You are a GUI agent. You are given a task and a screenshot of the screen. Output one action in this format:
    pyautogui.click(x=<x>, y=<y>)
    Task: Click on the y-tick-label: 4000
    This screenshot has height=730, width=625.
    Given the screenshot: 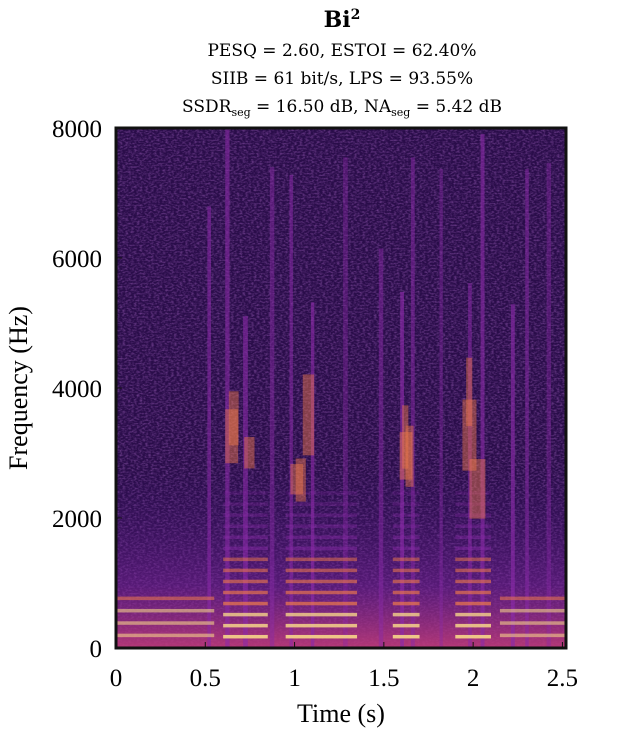 What is the action you would take?
    pyautogui.click(x=77, y=389)
    